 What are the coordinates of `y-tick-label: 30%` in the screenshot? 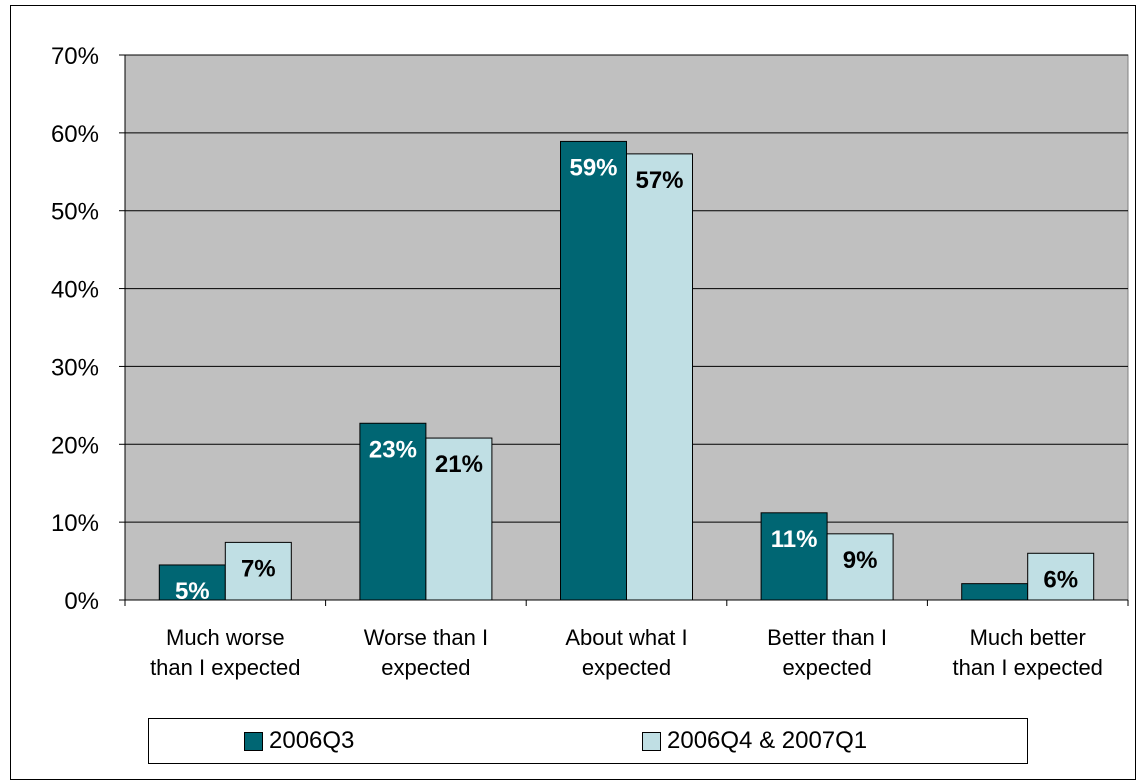 It's located at (75, 367).